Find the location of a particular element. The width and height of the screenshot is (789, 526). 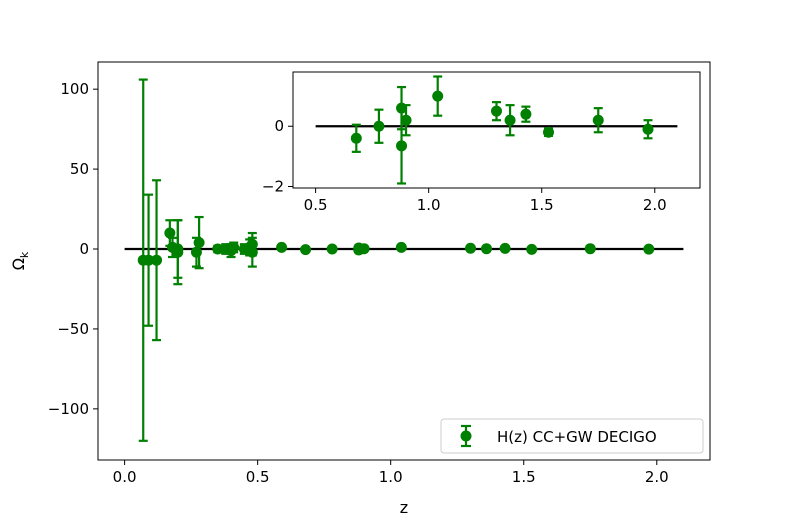

legend-label: H(z) CC+GW DECIGO is located at coordinates (577, 437).